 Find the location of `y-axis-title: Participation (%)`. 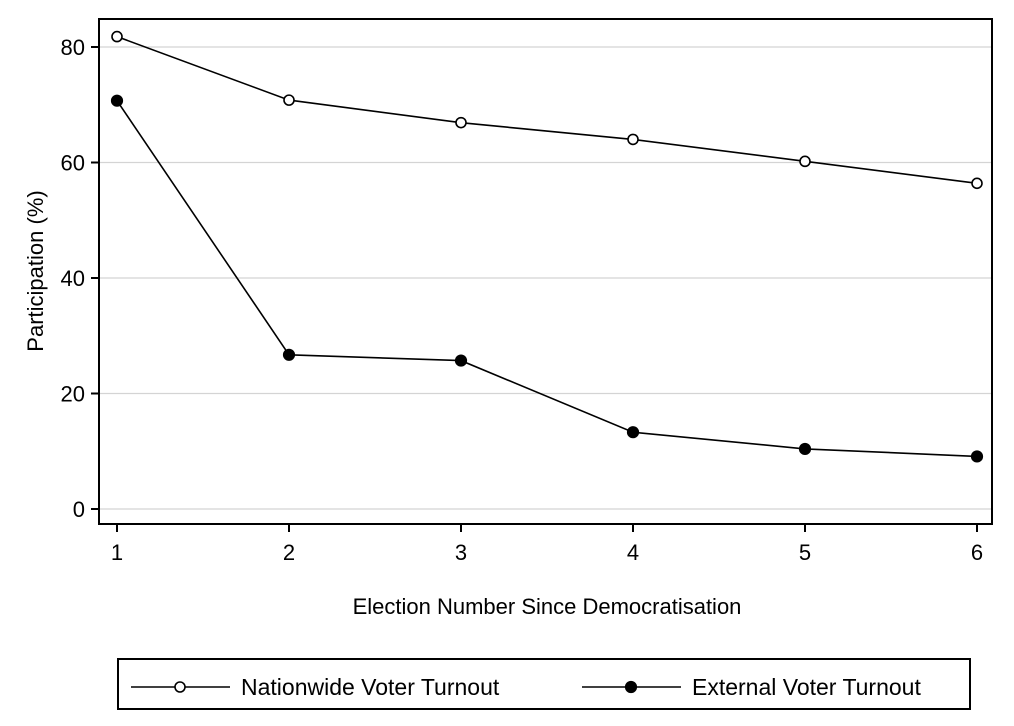

y-axis-title: Participation (%) is located at coordinates (35, 270).